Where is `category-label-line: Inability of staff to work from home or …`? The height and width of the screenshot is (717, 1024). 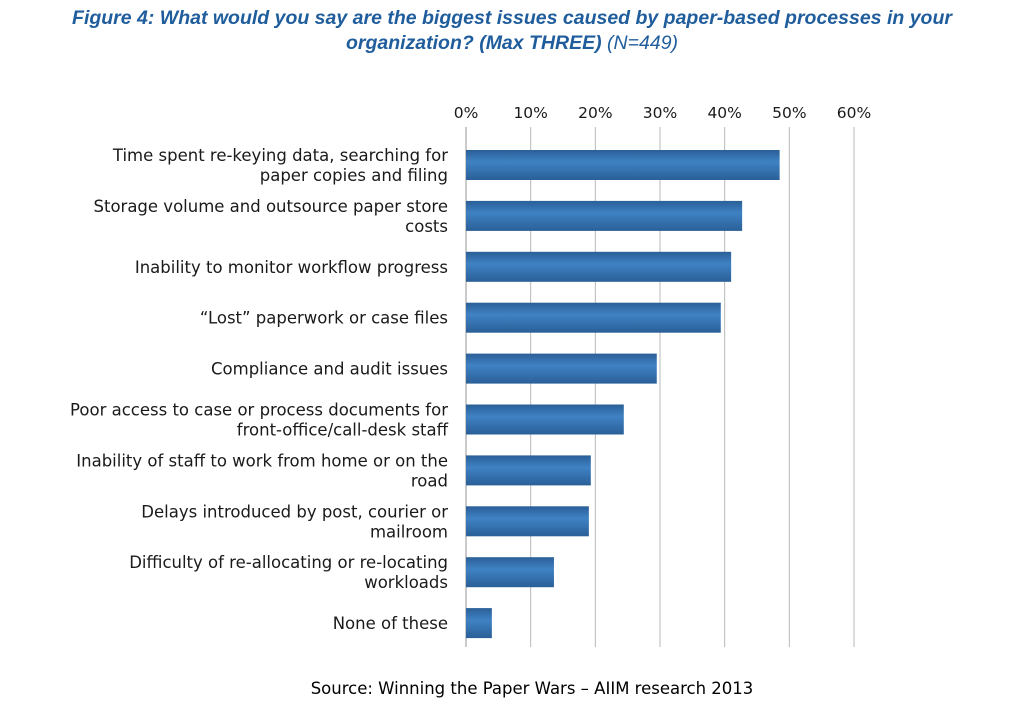 category-label-line: Inability of staff to work from home or … is located at coordinates (262, 460).